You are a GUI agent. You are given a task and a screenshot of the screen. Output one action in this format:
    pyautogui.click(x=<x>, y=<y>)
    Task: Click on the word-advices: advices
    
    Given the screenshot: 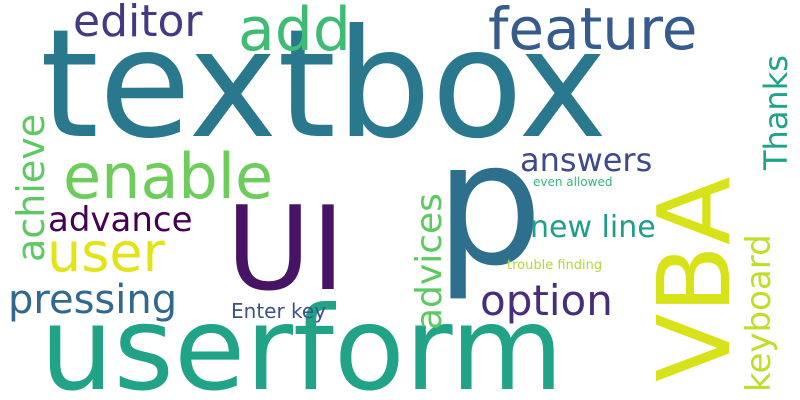 What is the action you would take?
    pyautogui.click(x=429, y=261)
    